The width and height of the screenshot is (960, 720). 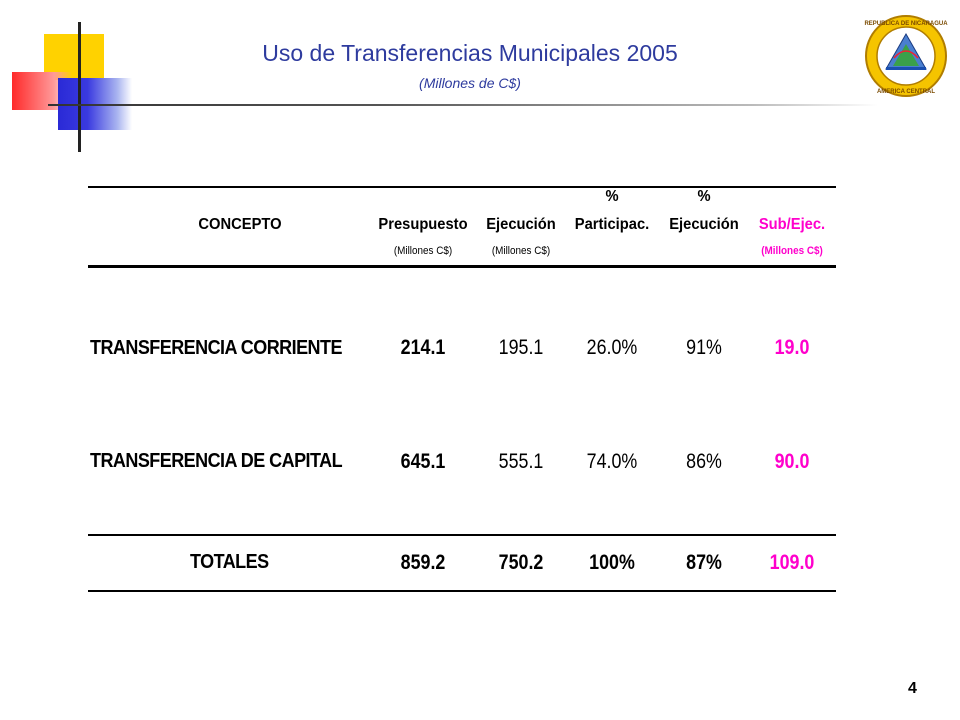 What do you see at coordinates (229, 562) in the screenshot?
I see `totals-label: TOTALES` at bounding box center [229, 562].